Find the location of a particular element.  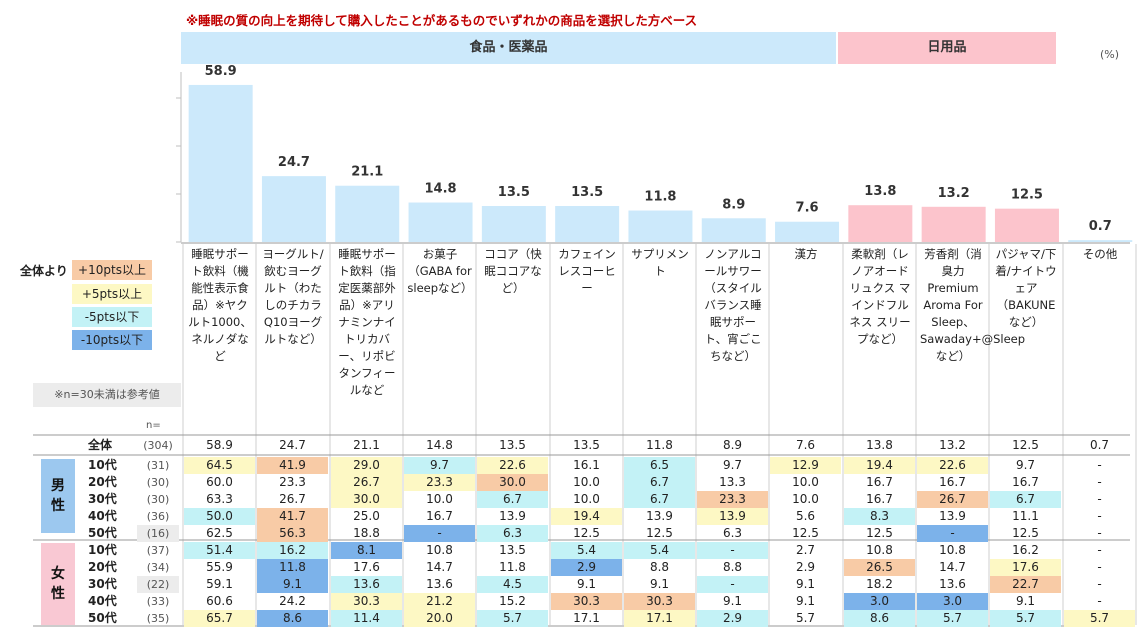

table-cell: 64.5 is located at coordinates (219, 465).